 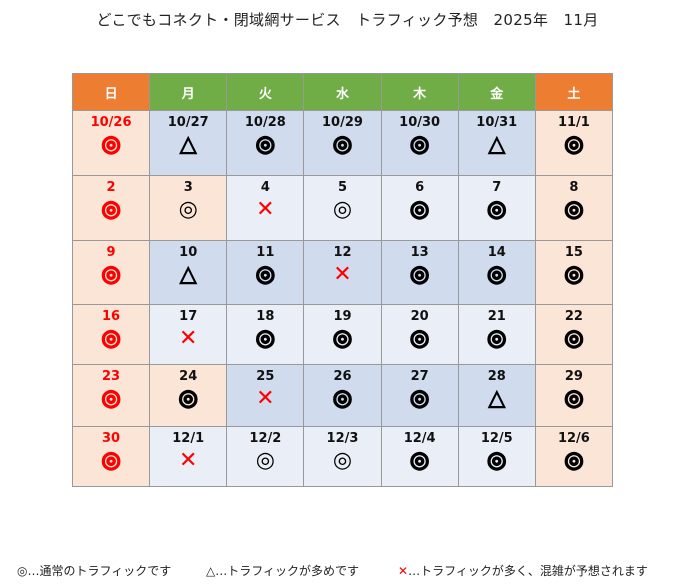 What do you see at coordinates (573, 252) in the screenshot?
I see `day-date: 15` at bounding box center [573, 252].